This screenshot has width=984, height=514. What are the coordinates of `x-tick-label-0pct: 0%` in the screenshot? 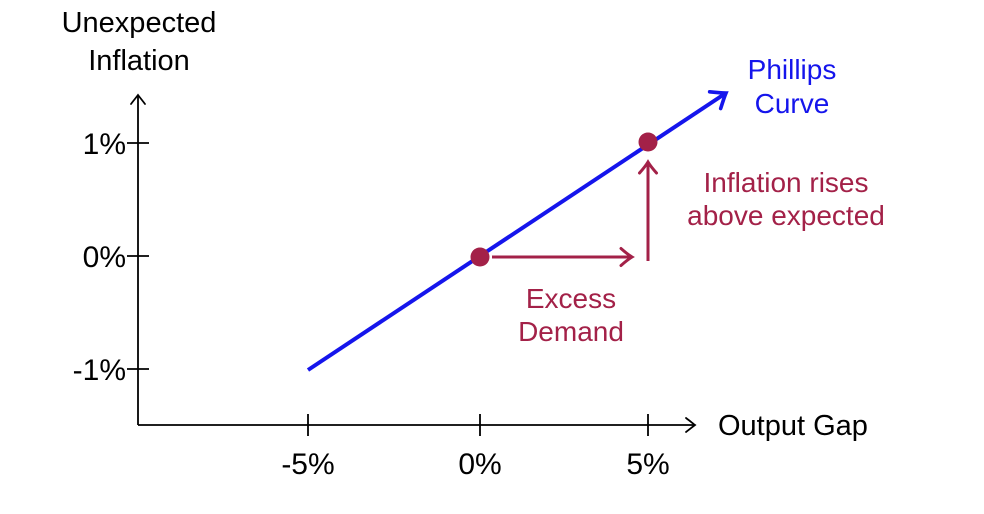 It's located at (479, 464).